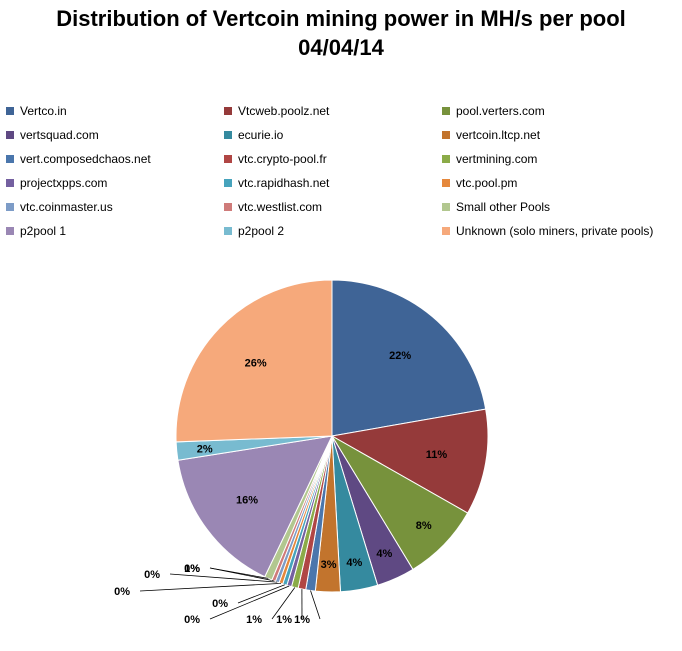 The height and width of the screenshot is (651, 682). I want to click on legend-label: vert.composedchaos.net, so click(85, 159).